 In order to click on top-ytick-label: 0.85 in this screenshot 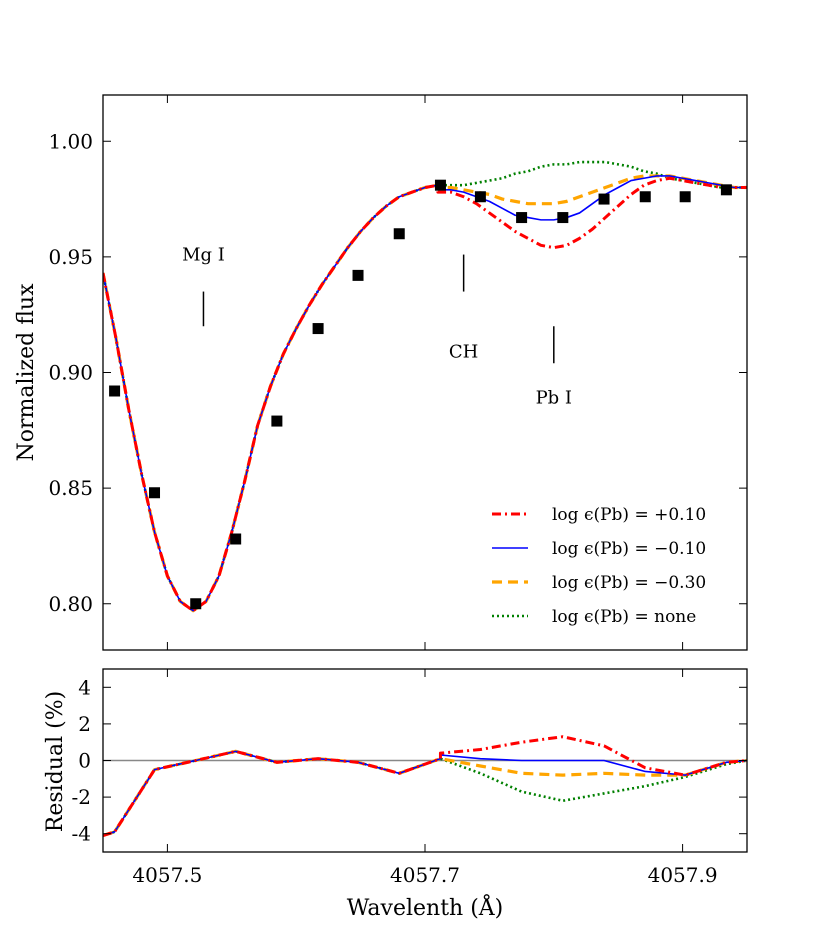, I will do `click(70, 488)`.